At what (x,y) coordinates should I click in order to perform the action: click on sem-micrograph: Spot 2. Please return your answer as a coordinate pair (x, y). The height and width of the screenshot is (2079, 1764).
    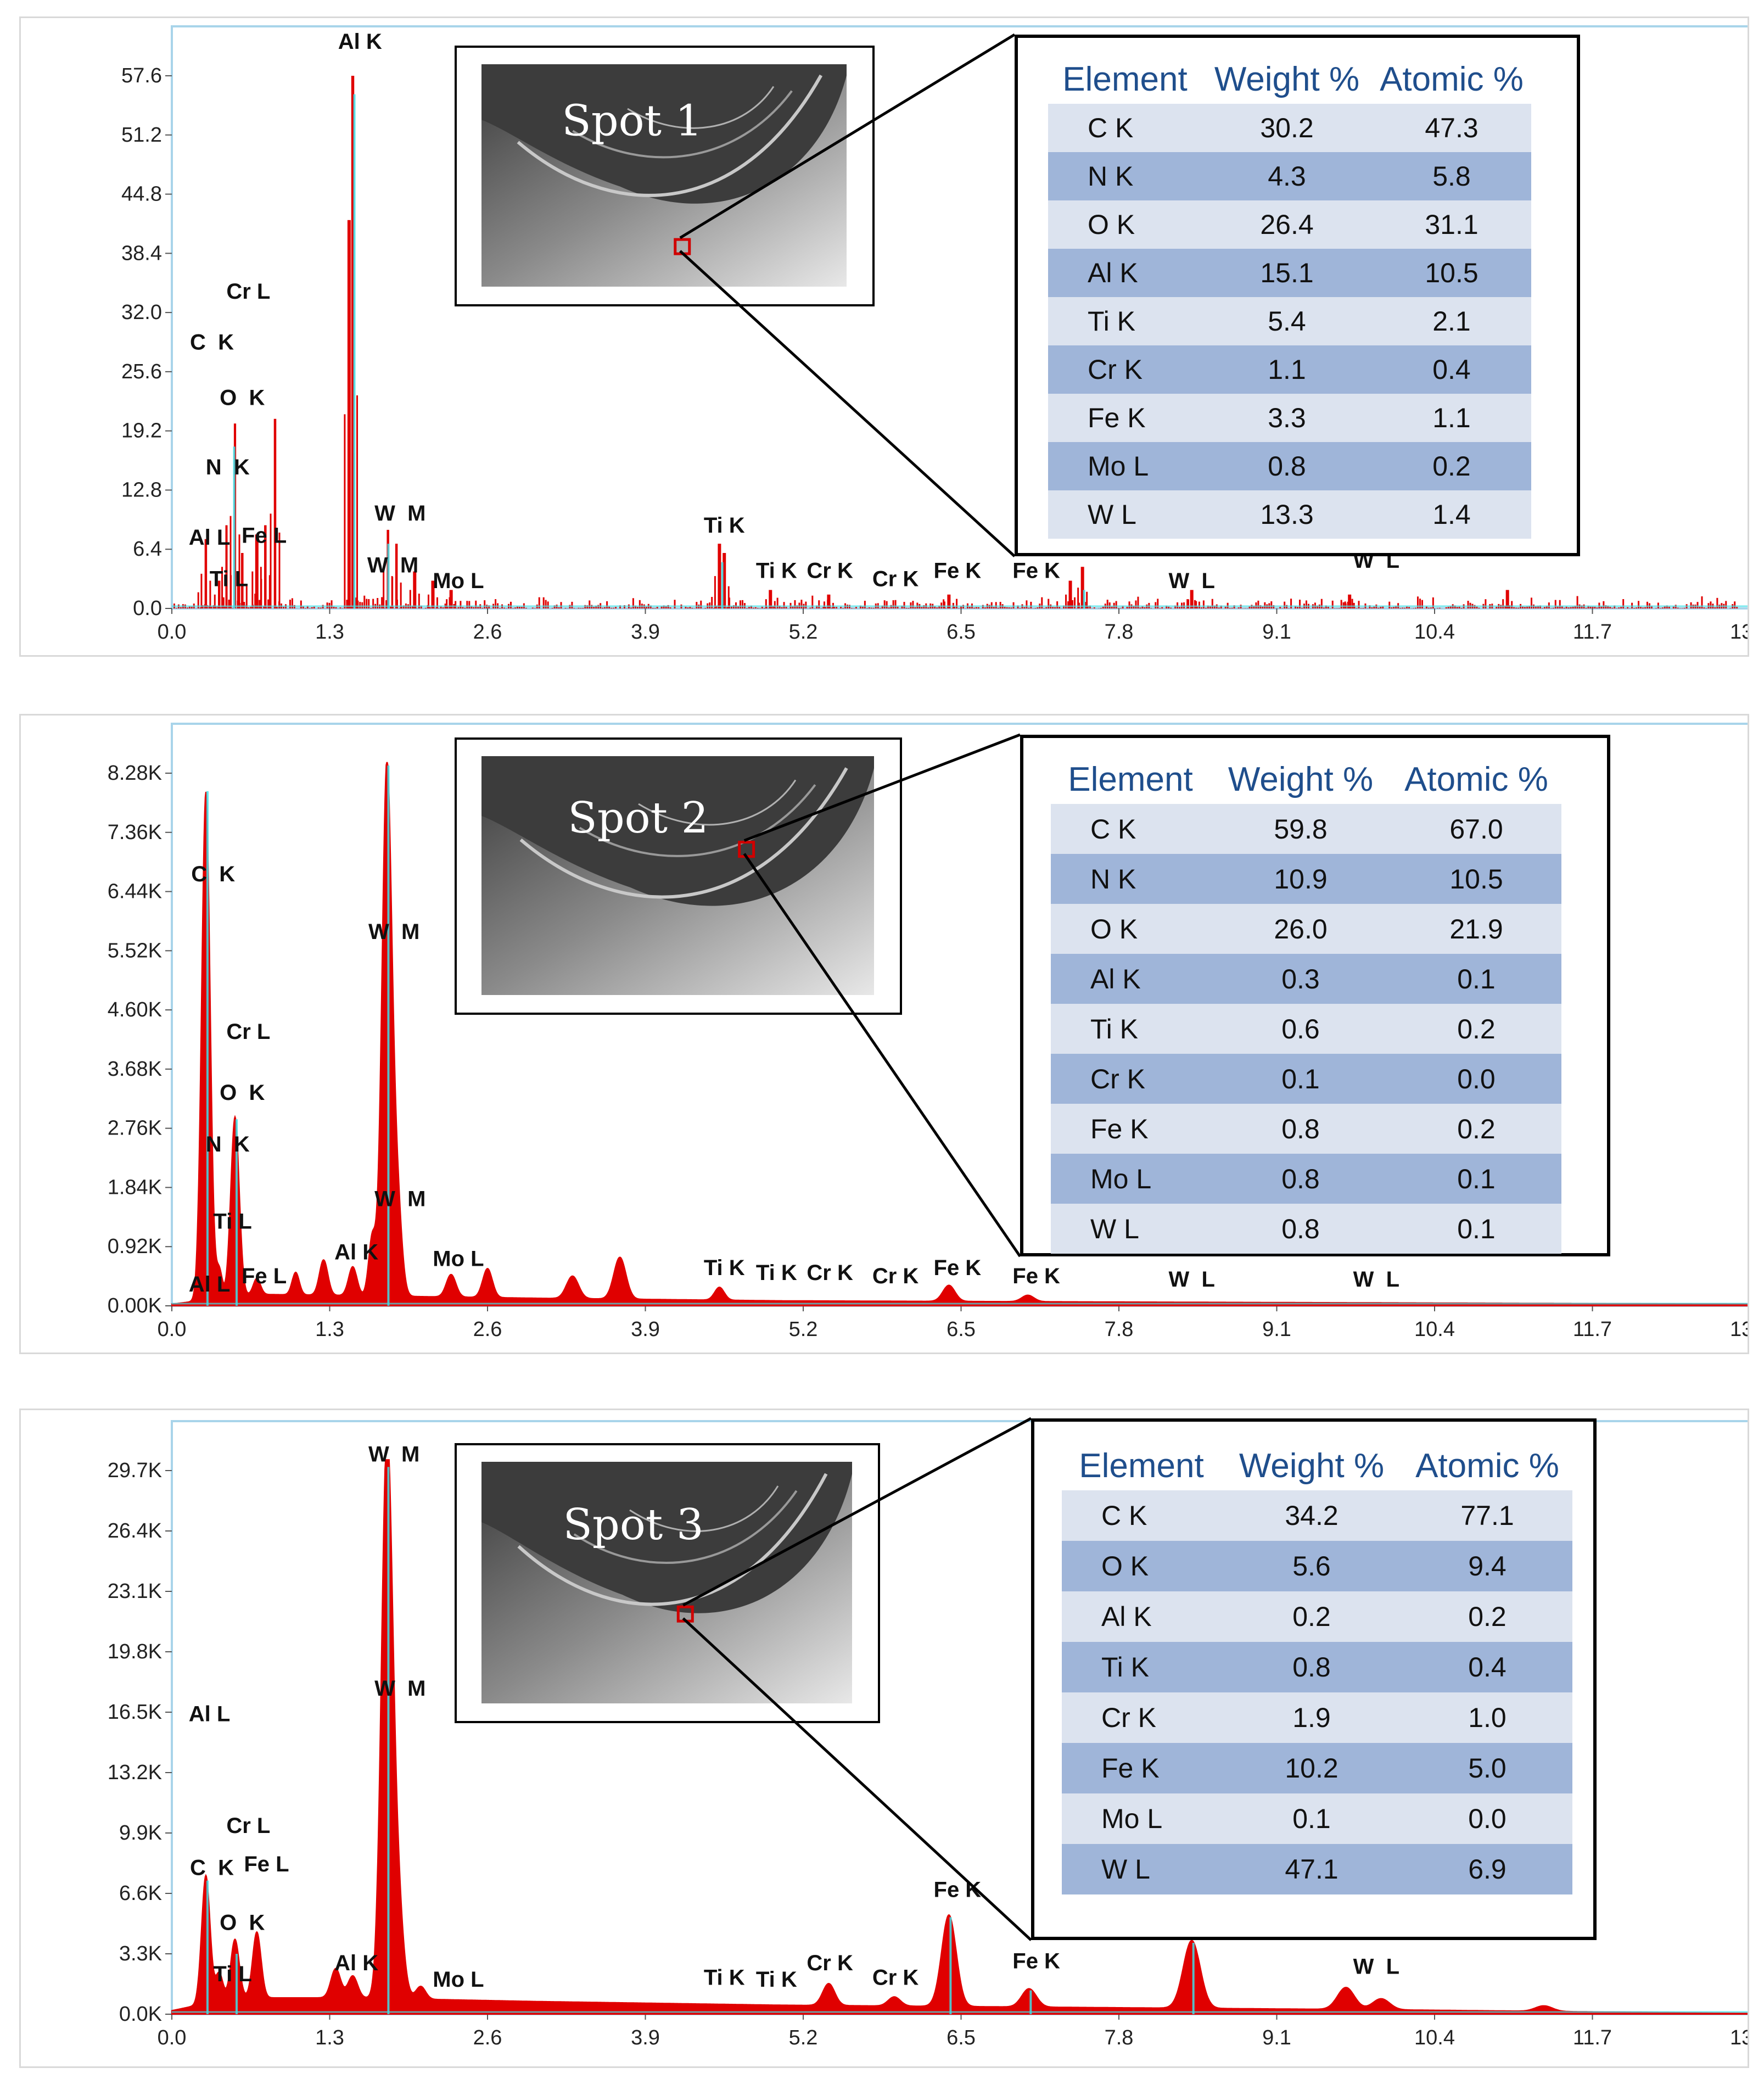
    Looking at the image, I should click on (677, 876).